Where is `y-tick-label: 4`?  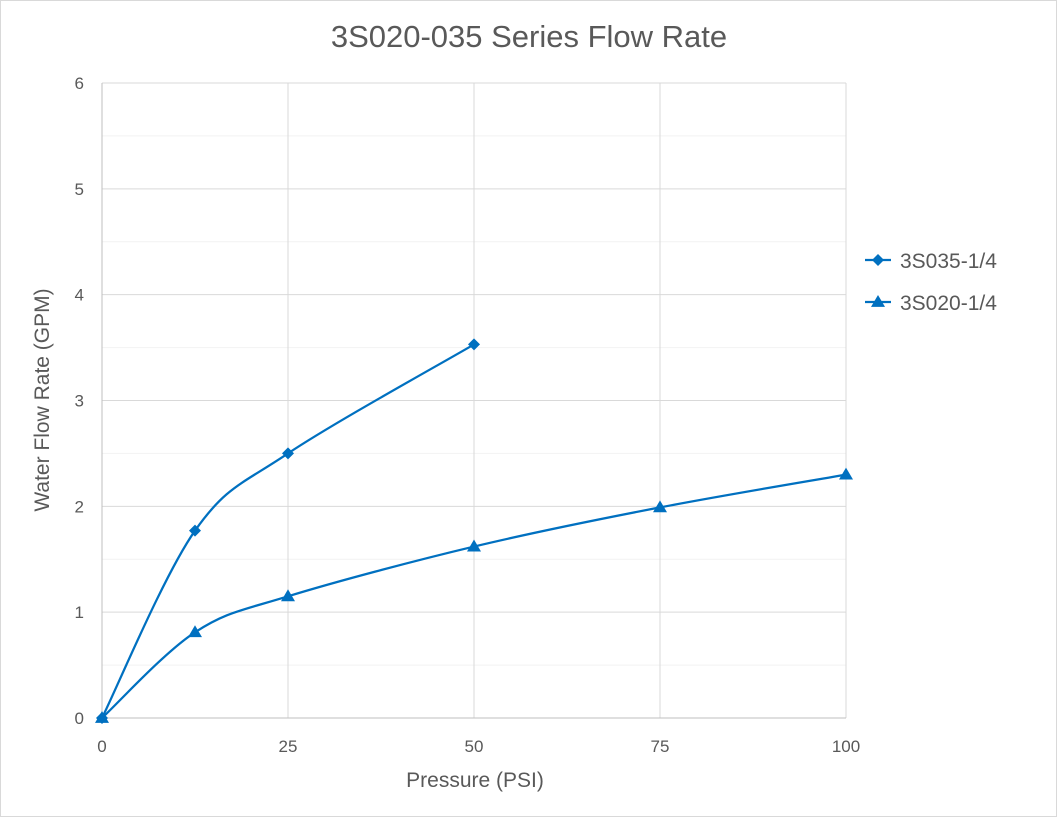 y-tick-label: 4 is located at coordinates (79, 295).